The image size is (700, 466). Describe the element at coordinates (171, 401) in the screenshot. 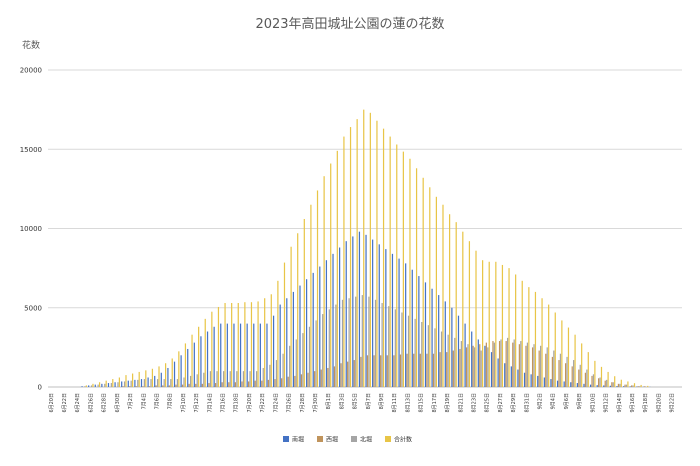

I see `x-tick-label: 7月8日` at that location.